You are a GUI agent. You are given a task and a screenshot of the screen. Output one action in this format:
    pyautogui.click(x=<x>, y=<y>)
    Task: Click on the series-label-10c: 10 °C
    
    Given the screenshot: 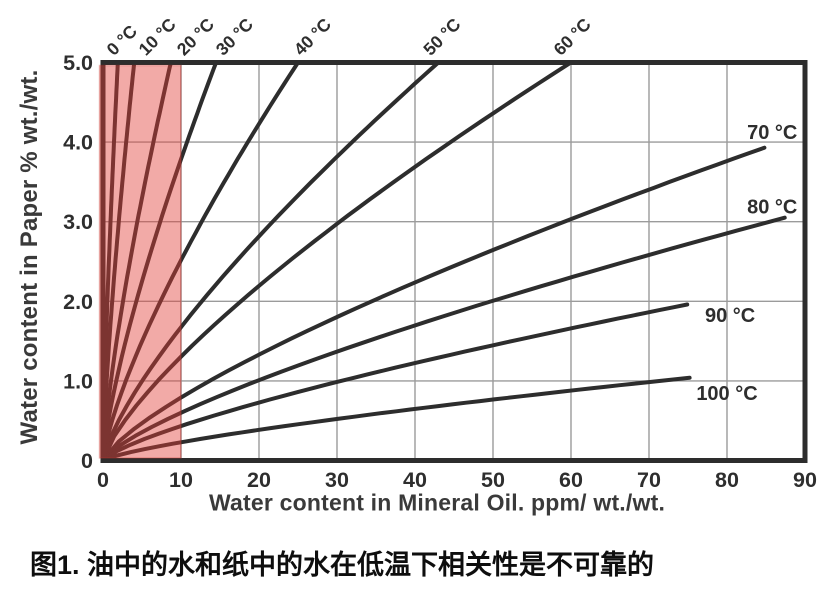 What is the action you would take?
    pyautogui.click(x=157, y=36)
    